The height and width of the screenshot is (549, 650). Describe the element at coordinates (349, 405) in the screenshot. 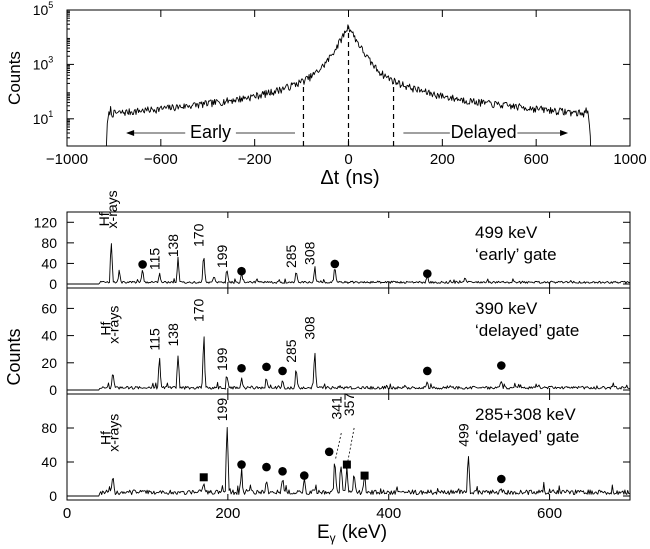

I see `peak-label: 357` at that location.